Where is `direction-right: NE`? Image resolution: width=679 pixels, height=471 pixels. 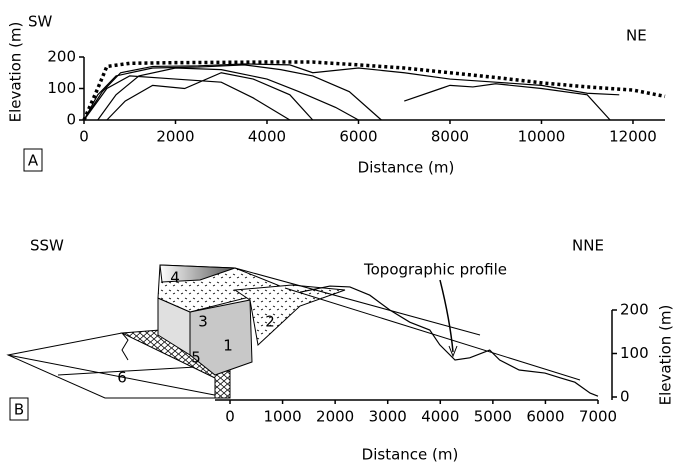
direction-right: NE is located at coordinates (636, 36).